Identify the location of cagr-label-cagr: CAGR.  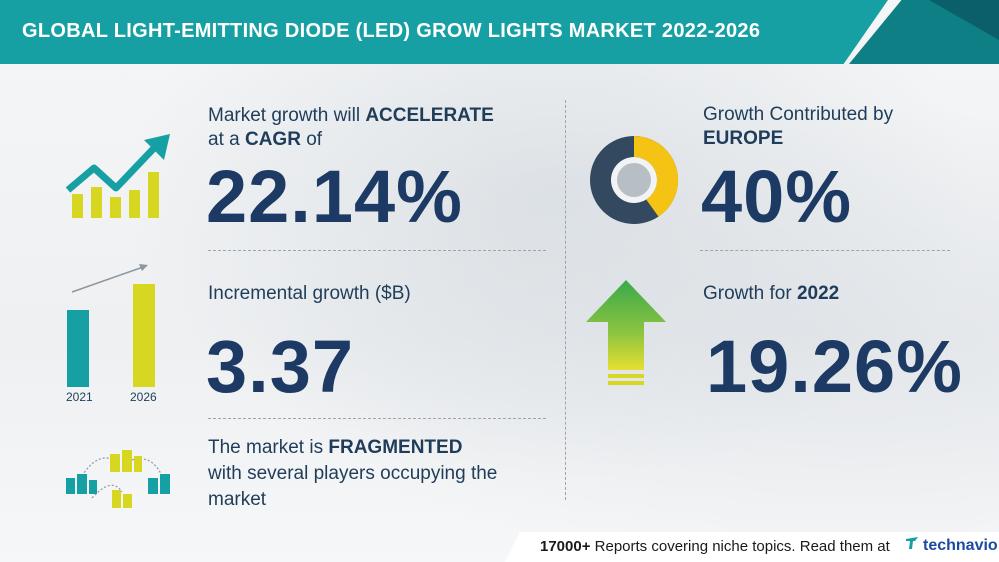
(272, 139).